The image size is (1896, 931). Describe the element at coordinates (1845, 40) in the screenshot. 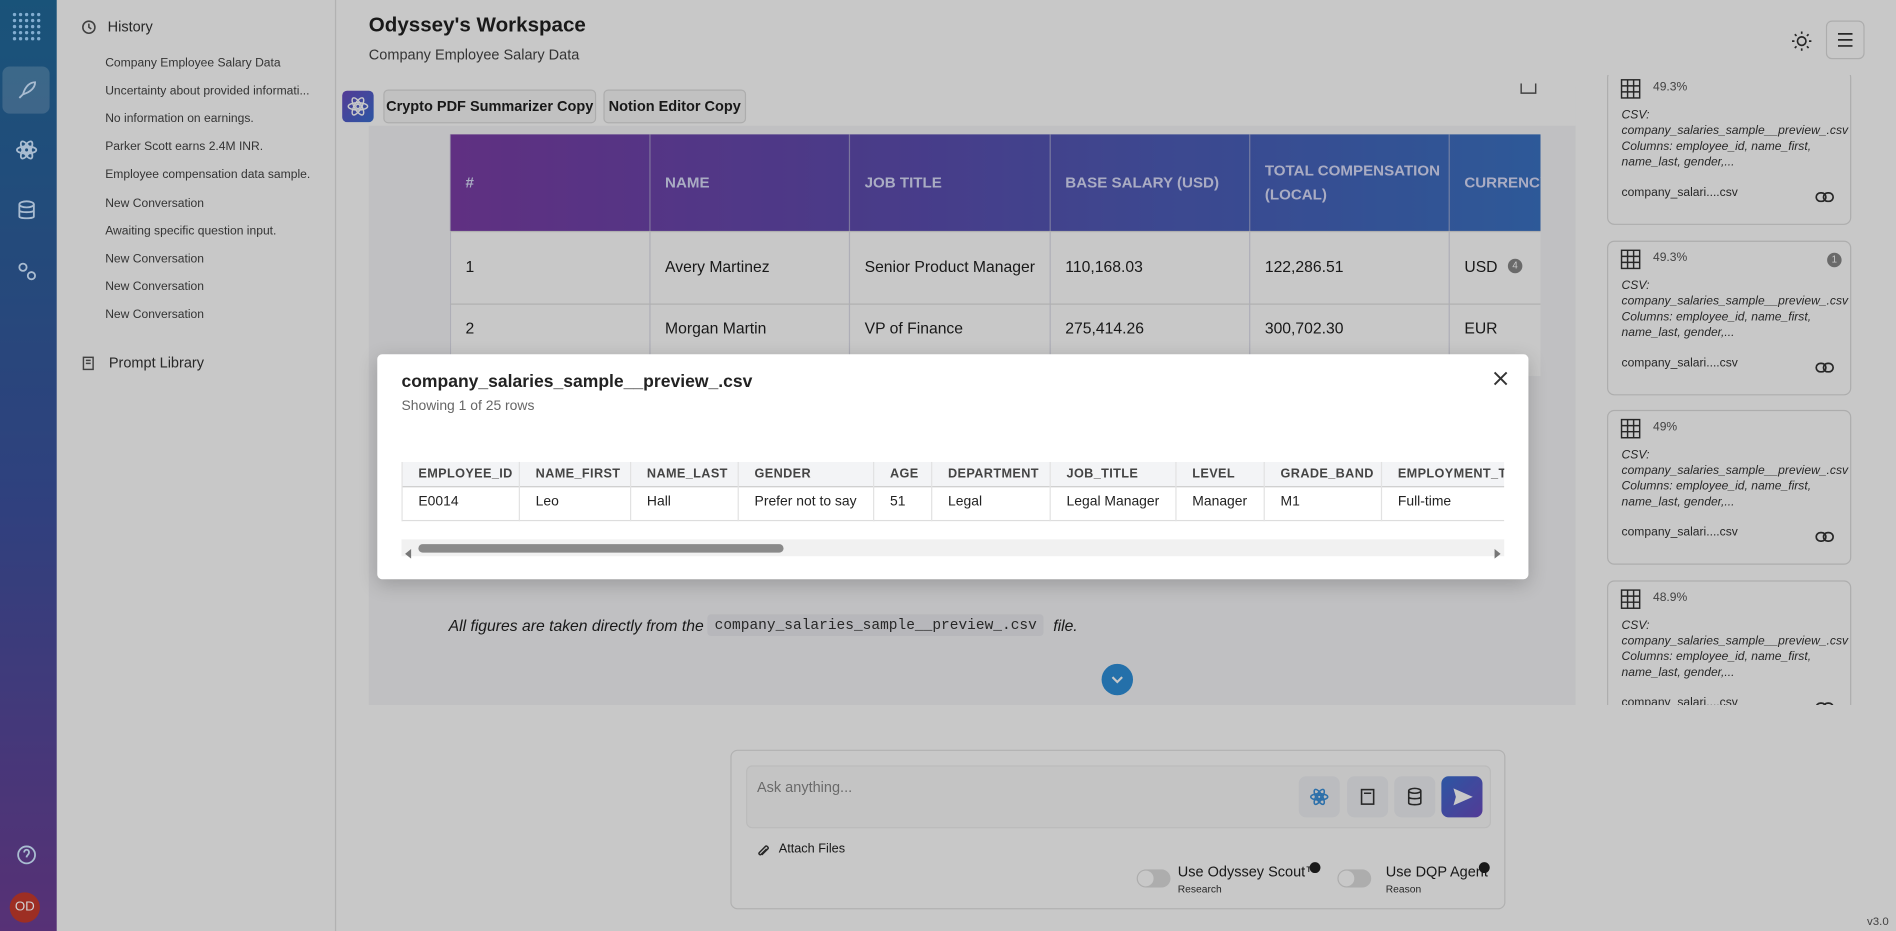

I see `menu-button` at that location.